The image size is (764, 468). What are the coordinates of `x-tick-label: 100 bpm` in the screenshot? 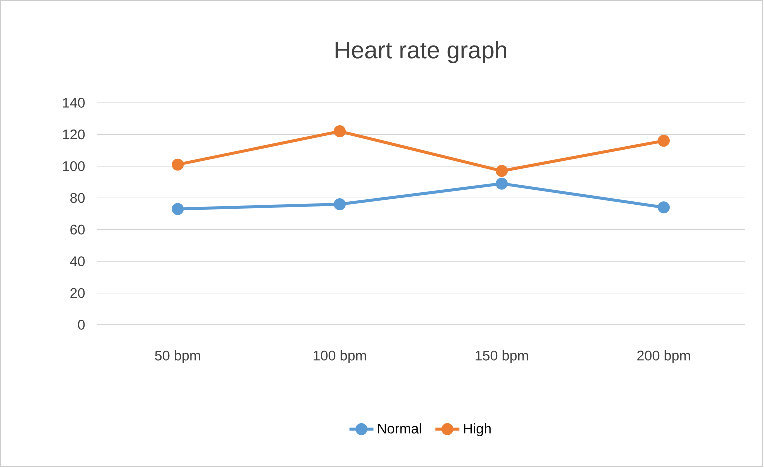 It's located at (340, 357).